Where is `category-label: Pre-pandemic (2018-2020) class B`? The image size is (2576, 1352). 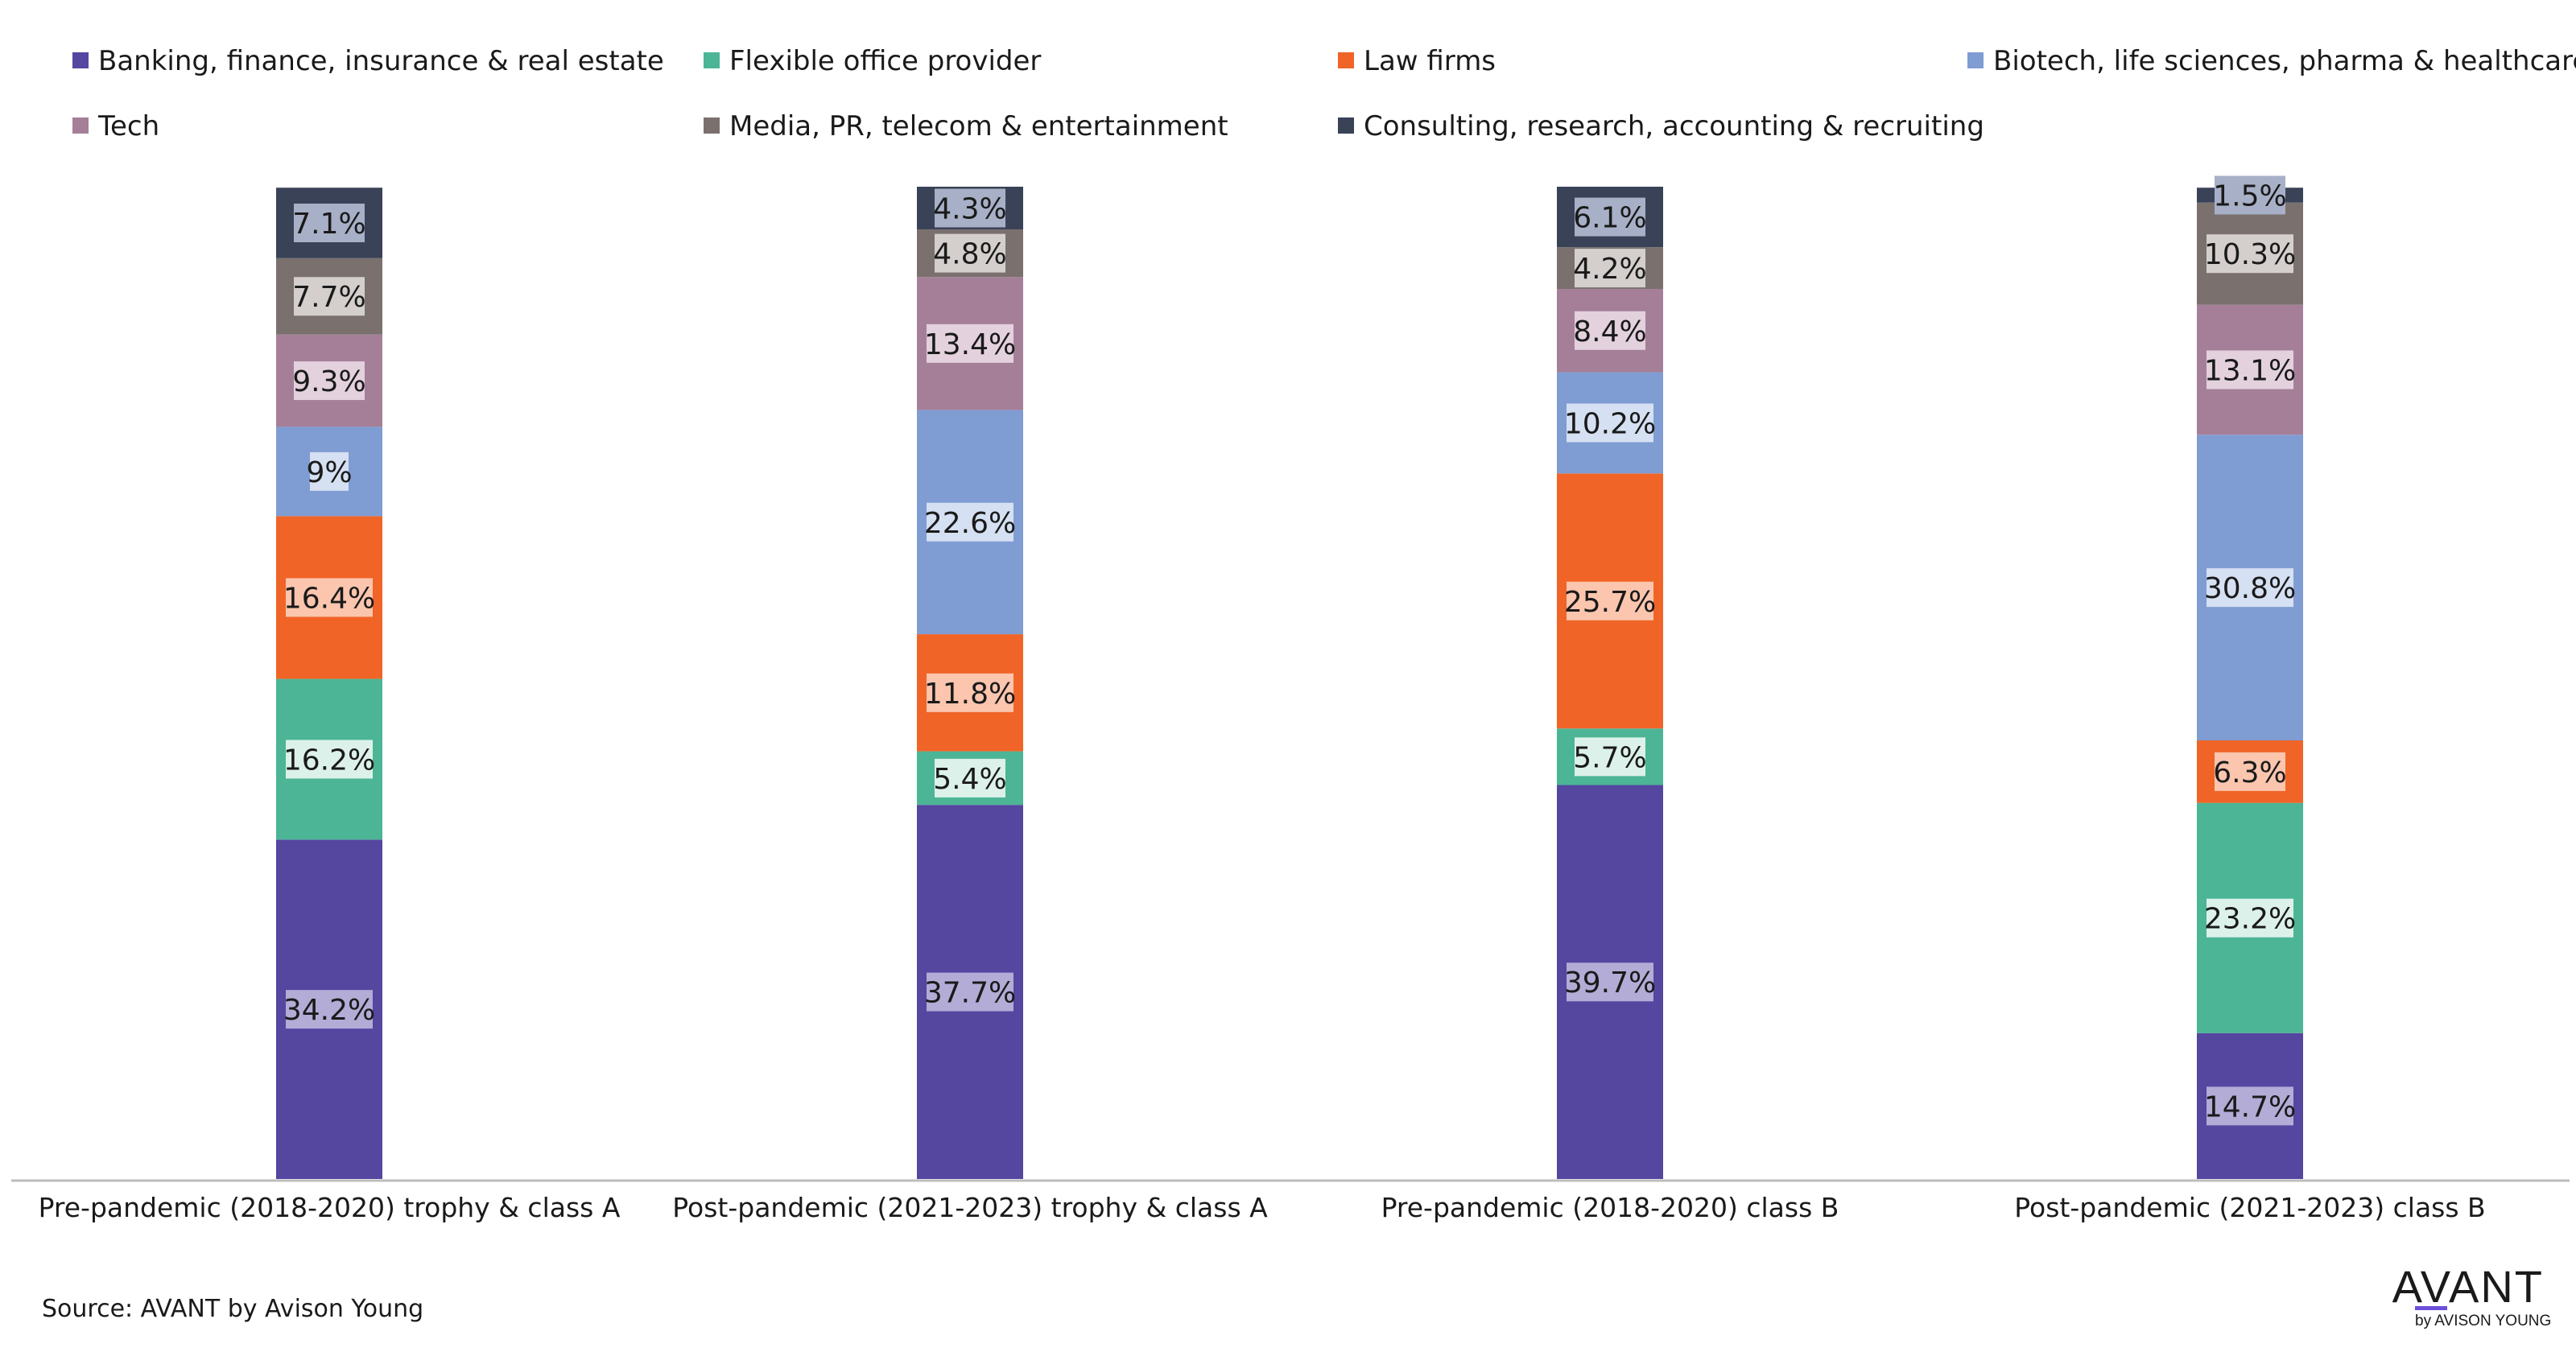 category-label: Pre-pandemic (2018-2020) class B is located at coordinates (1610, 1207).